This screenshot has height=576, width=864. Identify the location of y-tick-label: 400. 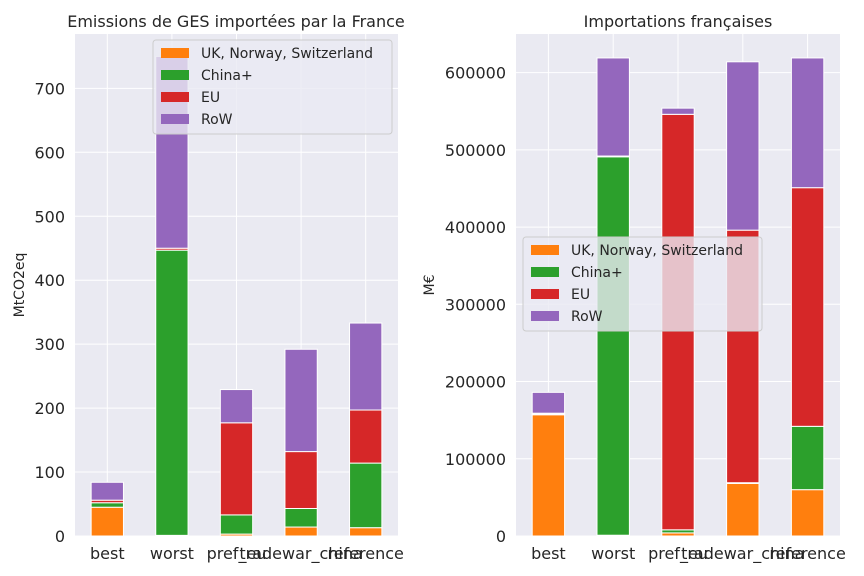
(49, 280).